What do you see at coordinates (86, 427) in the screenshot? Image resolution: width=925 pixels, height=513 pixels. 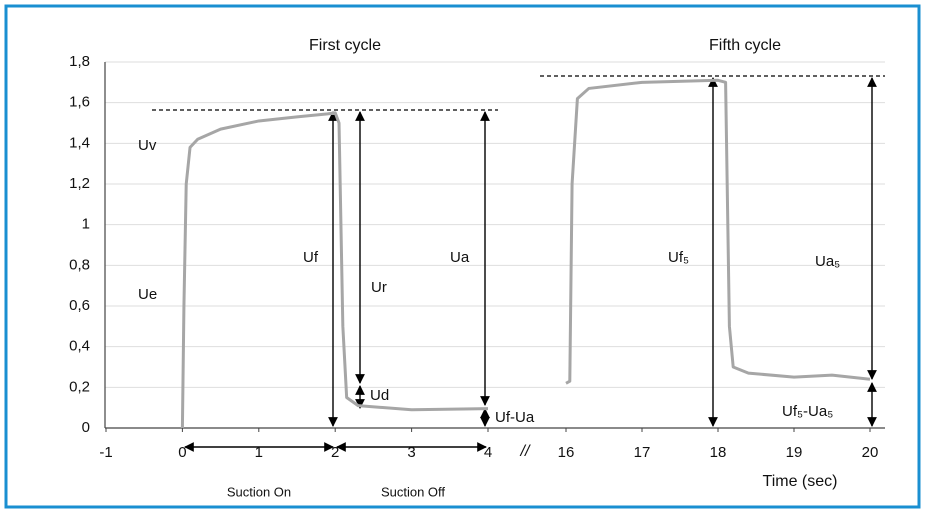 I see `y-tick-label: 0` at bounding box center [86, 427].